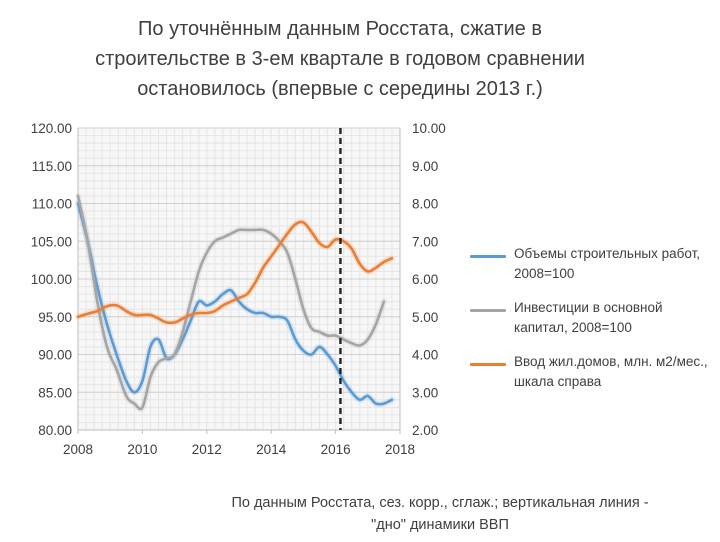 This screenshot has width=720, height=542. I want to click on legend-swatch-investment, so click(488, 310).